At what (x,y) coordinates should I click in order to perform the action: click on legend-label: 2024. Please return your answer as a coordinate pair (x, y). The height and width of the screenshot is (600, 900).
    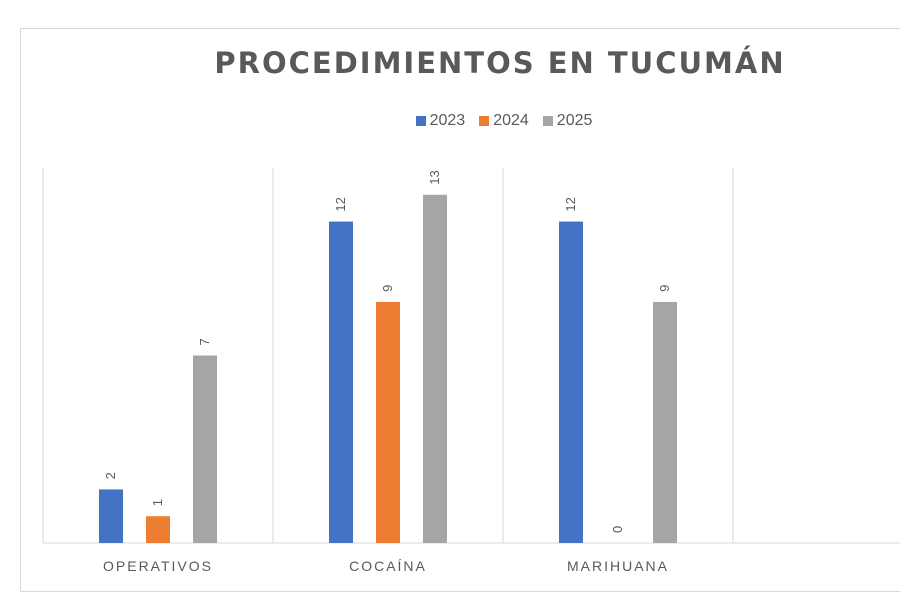
    Looking at the image, I should click on (511, 120).